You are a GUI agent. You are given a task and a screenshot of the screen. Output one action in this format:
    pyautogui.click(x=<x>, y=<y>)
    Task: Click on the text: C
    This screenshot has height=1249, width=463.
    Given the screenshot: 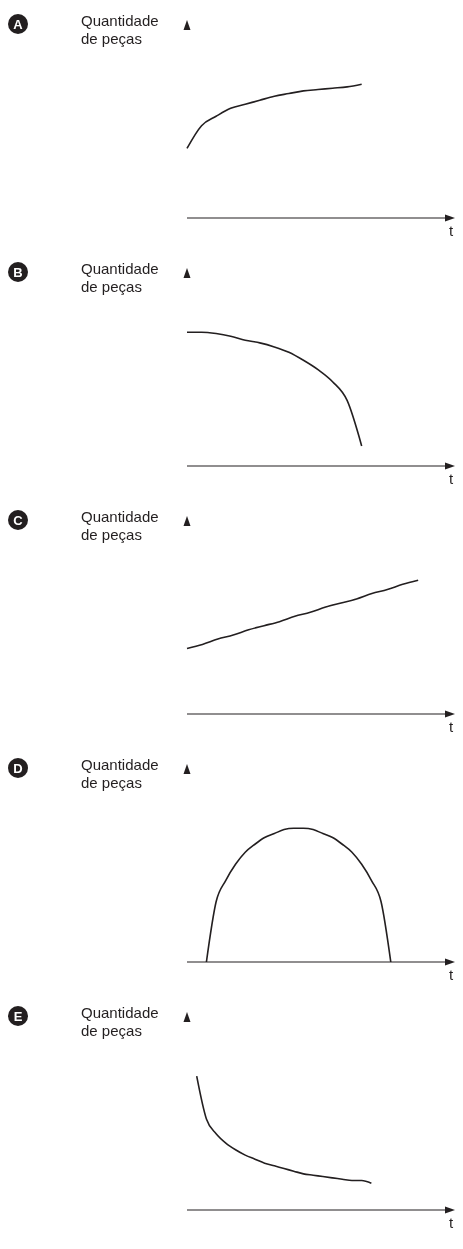 What is the action you would take?
    pyautogui.click(x=18, y=520)
    